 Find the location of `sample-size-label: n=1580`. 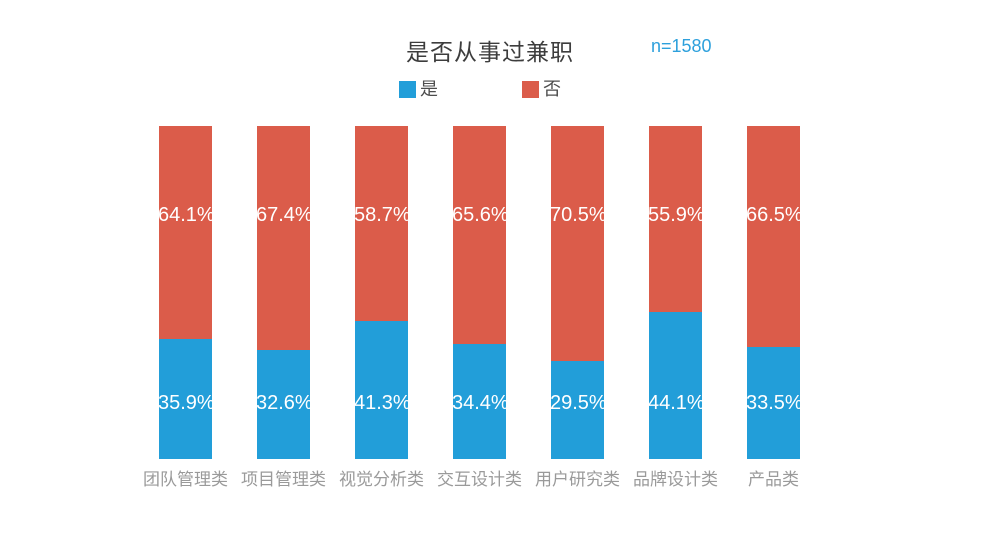

sample-size-label: n=1580 is located at coordinates (681, 46).